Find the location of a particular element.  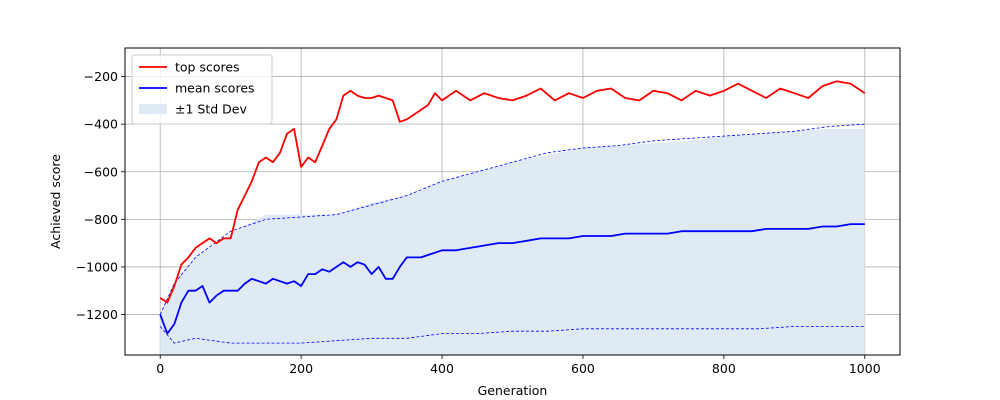

x-tick-label: 400 is located at coordinates (442, 368).